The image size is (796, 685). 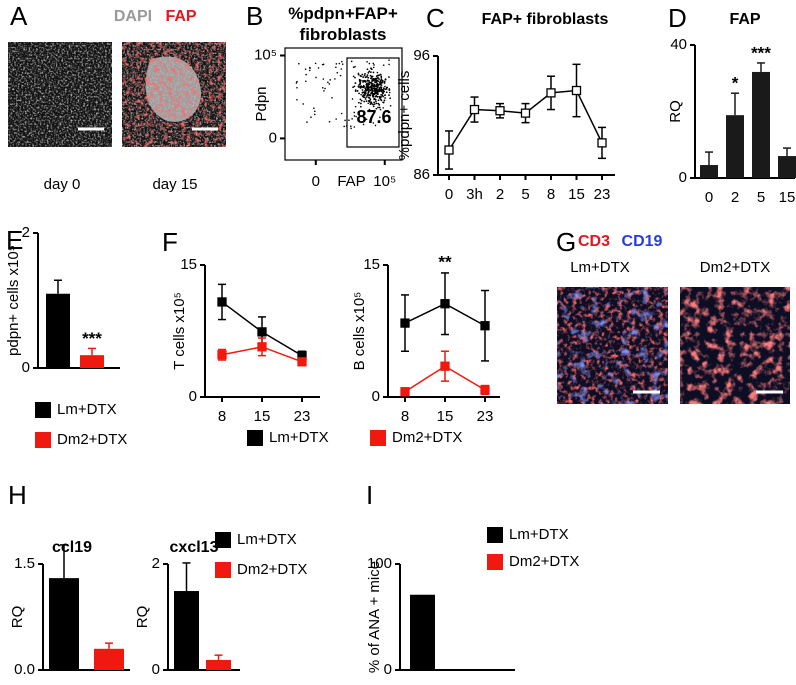 I want to click on chart-title: ccl19, so click(x=72, y=547).